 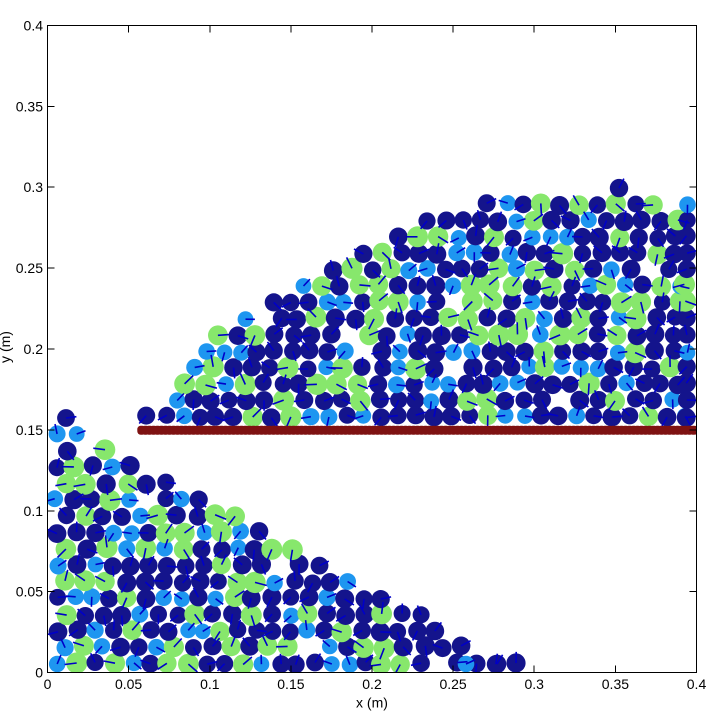 What do you see at coordinates (6, 347) in the screenshot?
I see `svg-text: y (m)` at bounding box center [6, 347].